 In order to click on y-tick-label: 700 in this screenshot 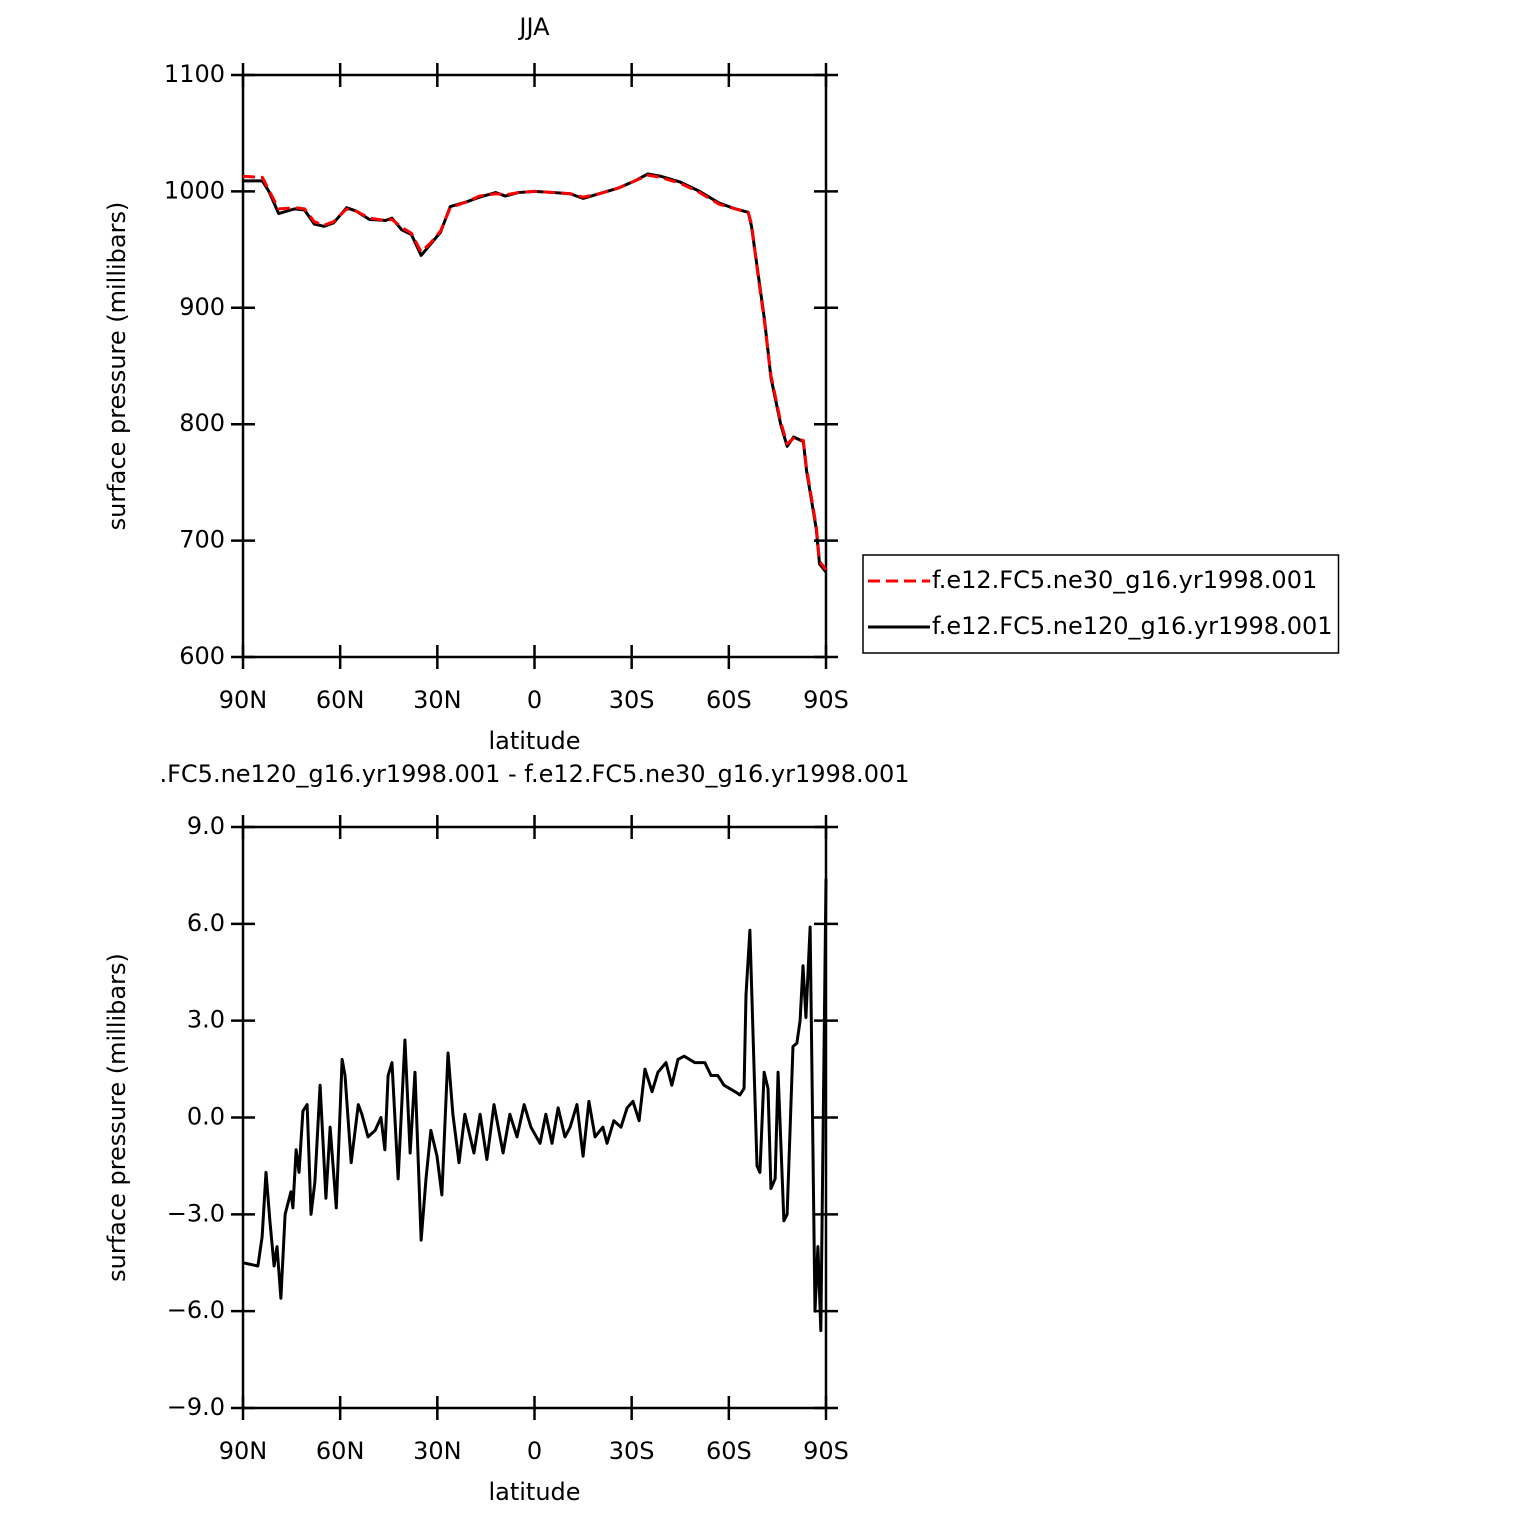, I will do `click(202, 540)`.